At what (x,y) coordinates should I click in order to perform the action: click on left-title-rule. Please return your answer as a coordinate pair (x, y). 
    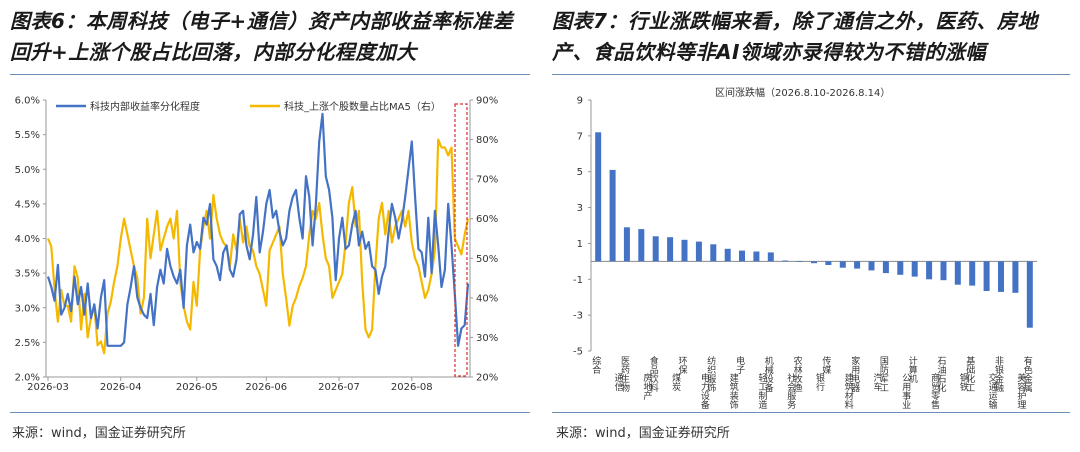
    Looking at the image, I should click on (270, 74).